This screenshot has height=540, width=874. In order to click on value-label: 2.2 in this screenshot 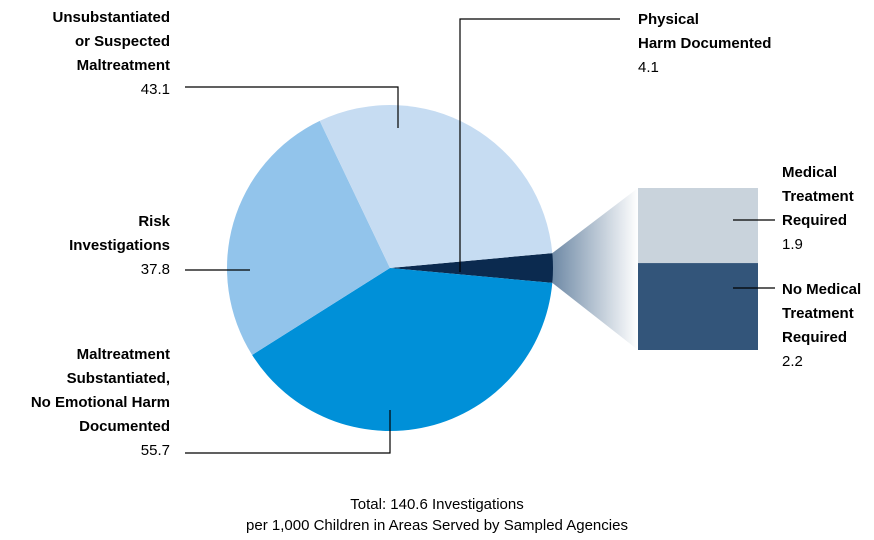, I will do `click(792, 361)`.